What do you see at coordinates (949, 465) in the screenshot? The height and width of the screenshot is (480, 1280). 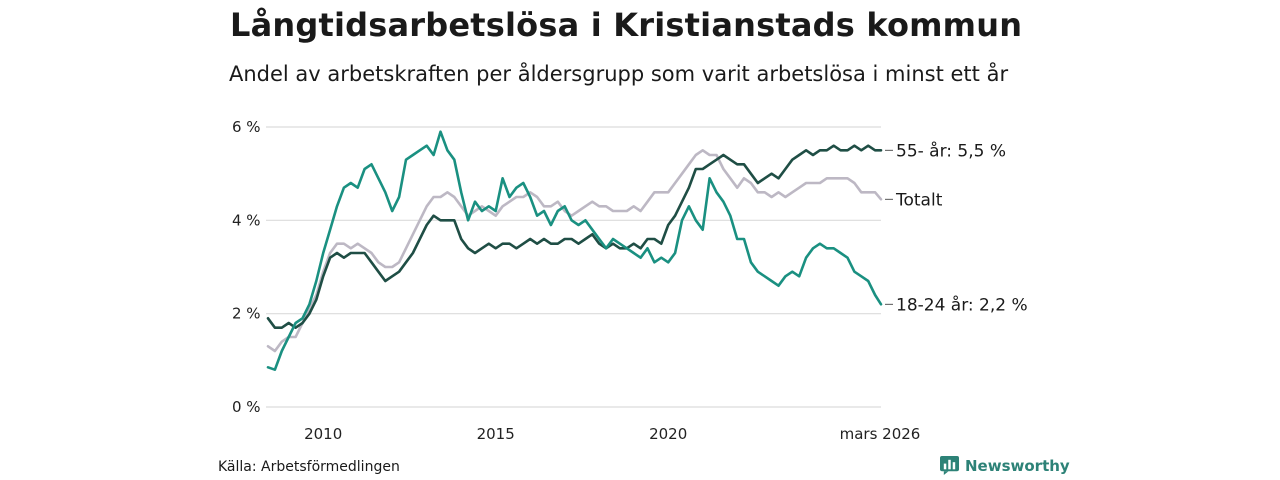 I see `newsworthy-logo-icon` at bounding box center [949, 465].